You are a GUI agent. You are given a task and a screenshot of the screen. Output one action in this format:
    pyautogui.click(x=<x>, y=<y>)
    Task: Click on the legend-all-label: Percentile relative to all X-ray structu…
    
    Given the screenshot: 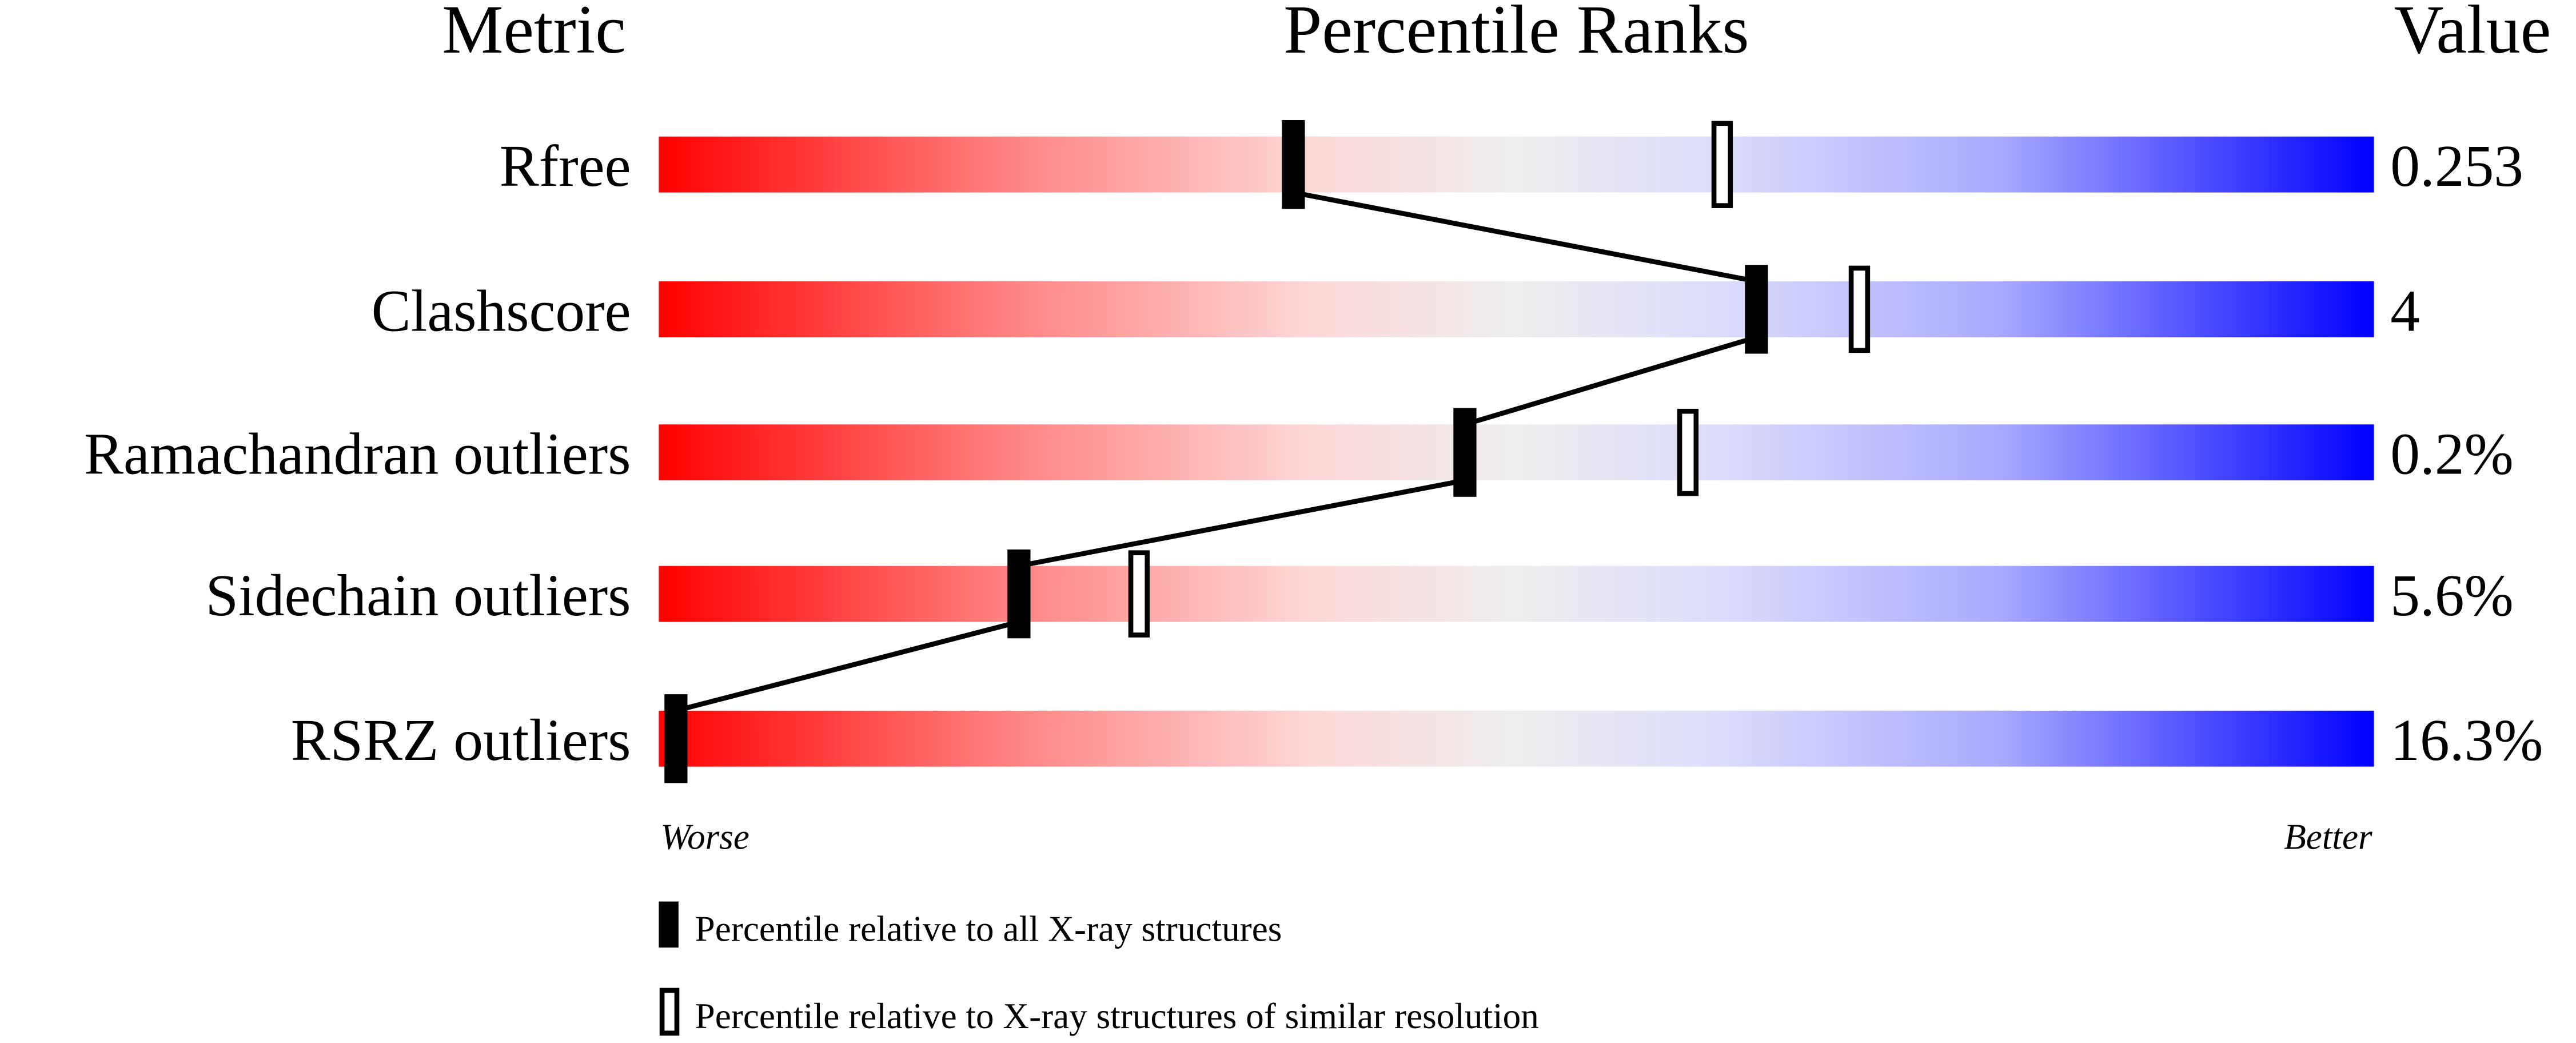 What is the action you would take?
    pyautogui.click(x=988, y=929)
    